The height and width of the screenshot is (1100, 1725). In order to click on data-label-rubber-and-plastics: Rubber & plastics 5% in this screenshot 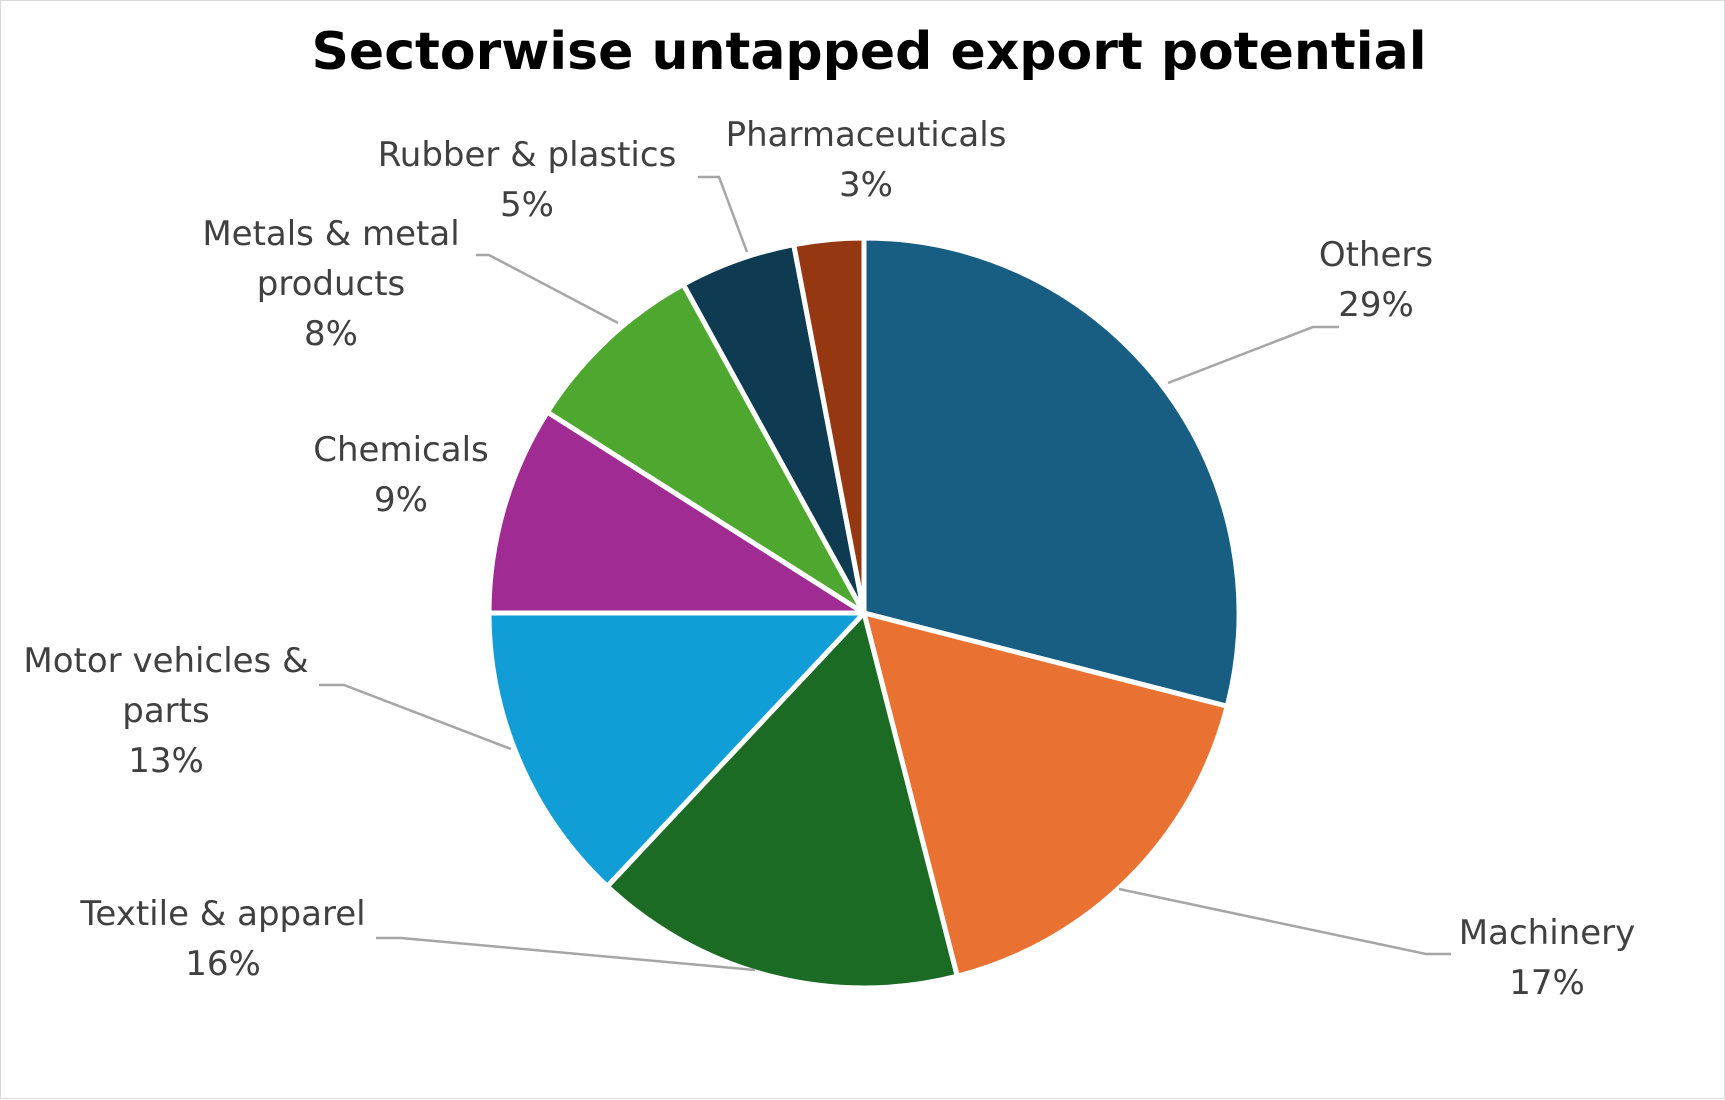, I will do `click(527, 180)`.